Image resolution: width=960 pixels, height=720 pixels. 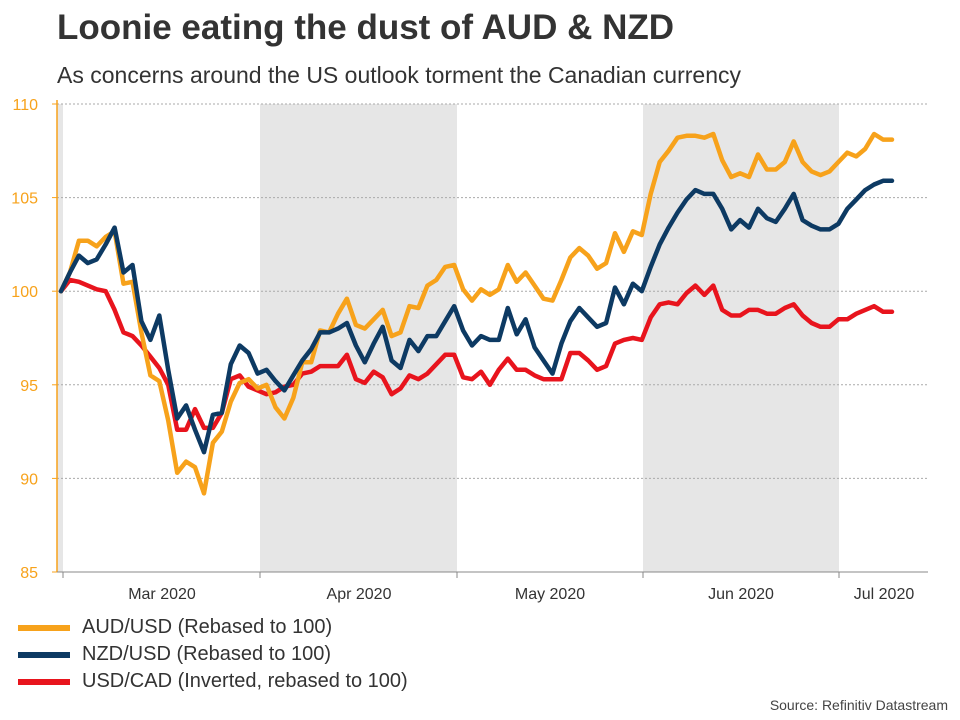 What do you see at coordinates (44, 681) in the screenshot?
I see `legend-swatch-cad` at bounding box center [44, 681].